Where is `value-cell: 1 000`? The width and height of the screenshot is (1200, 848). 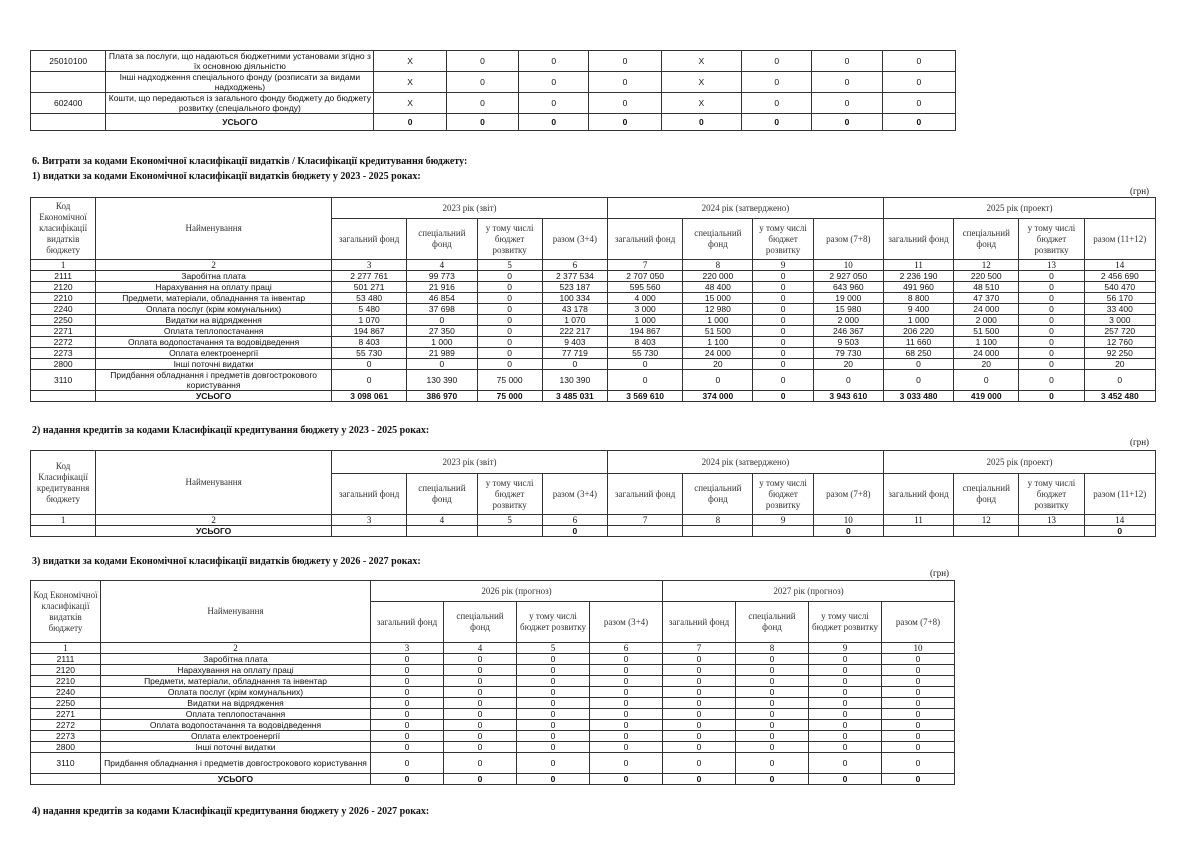
value-cell: 1 000 is located at coordinates (645, 320).